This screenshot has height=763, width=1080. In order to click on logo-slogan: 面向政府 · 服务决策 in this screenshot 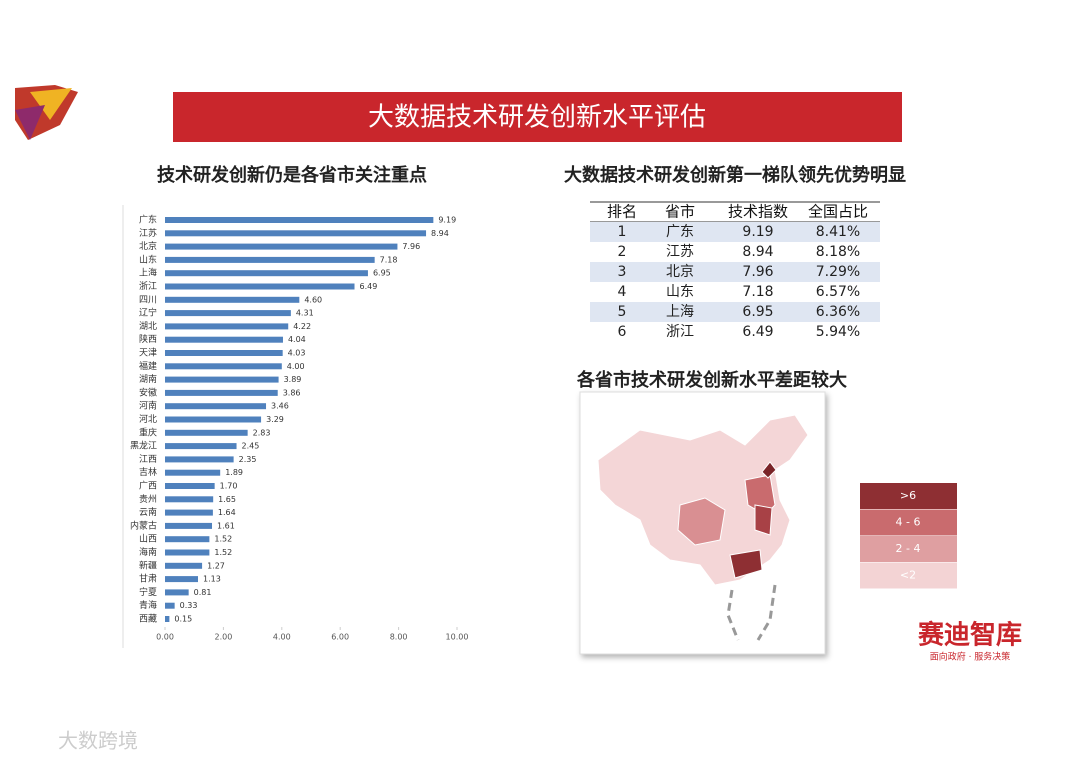, I will do `click(970, 657)`.